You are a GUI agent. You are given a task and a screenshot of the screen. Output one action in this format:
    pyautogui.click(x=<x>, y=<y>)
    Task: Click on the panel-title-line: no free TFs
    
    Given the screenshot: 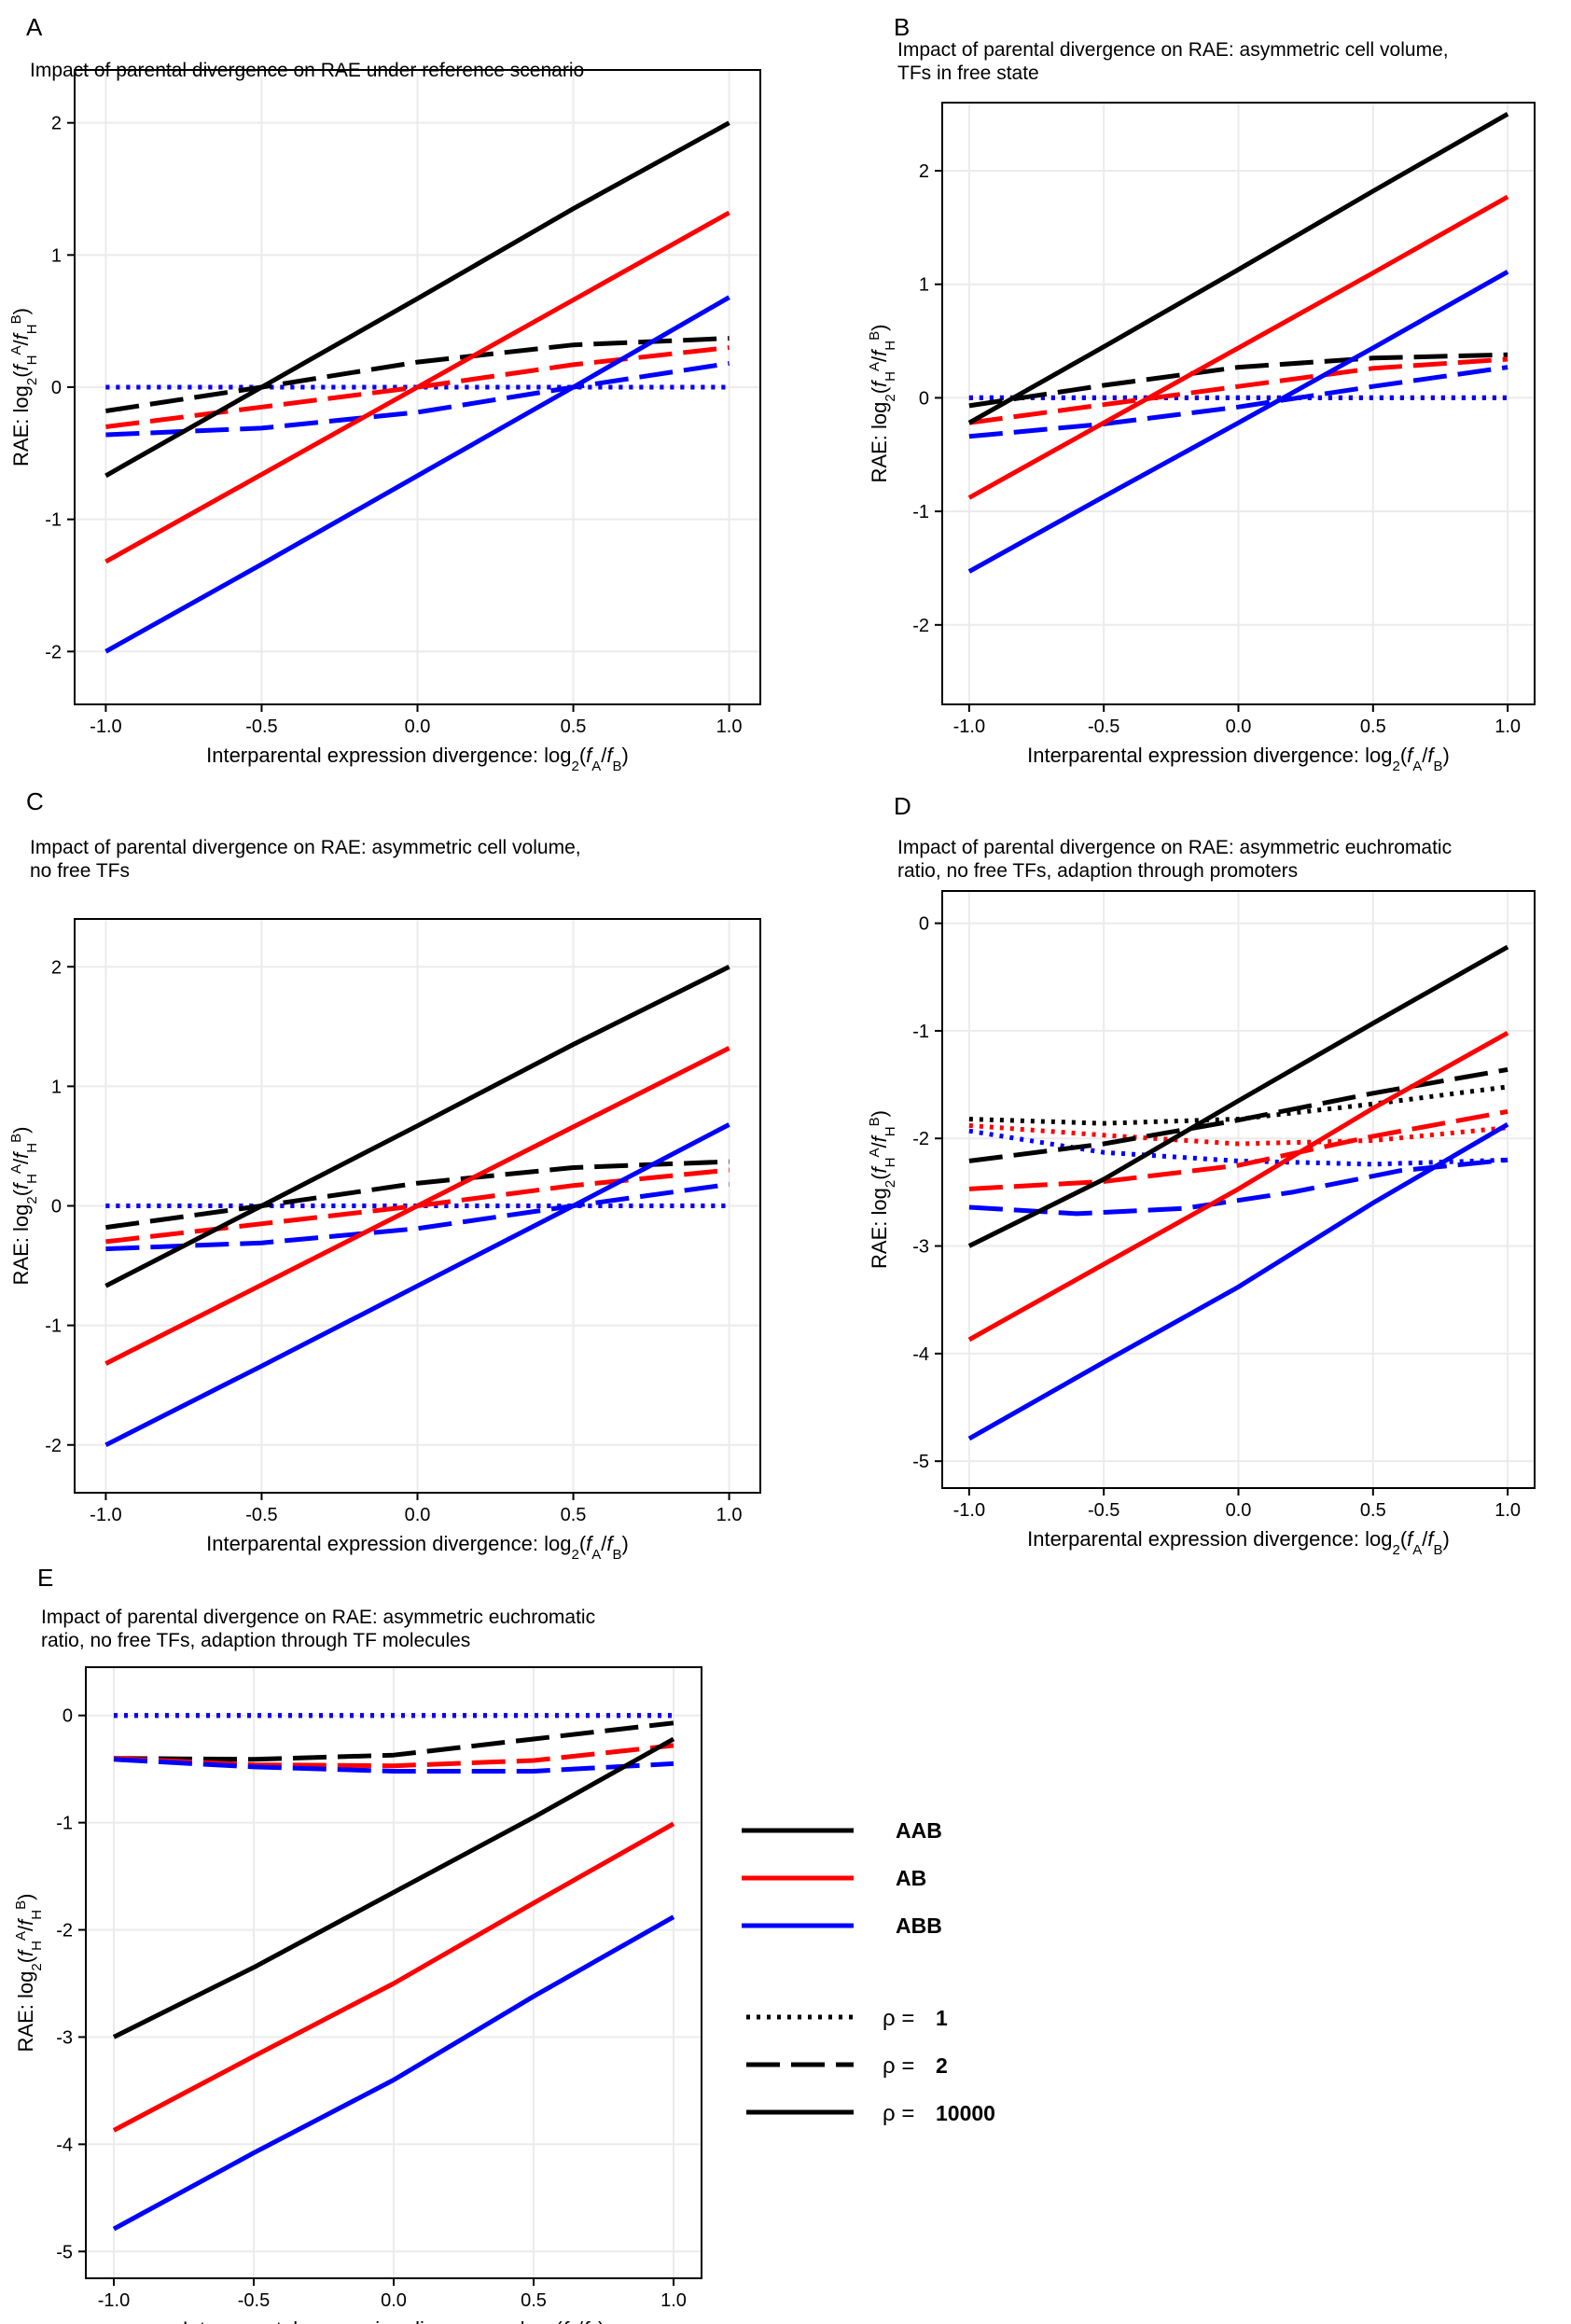 What is the action you would take?
    pyautogui.click(x=80, y=871)
    